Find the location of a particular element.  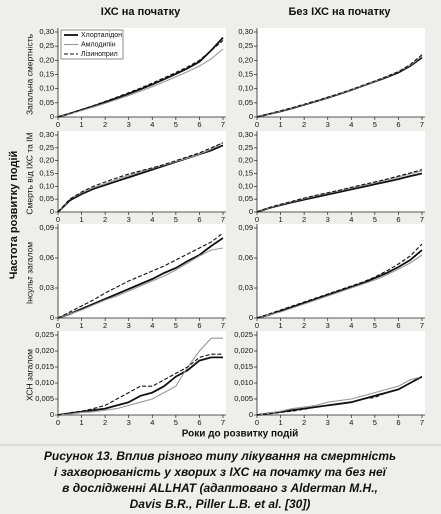

legend-label: Амлодипін is located at coordinates (98, 44).